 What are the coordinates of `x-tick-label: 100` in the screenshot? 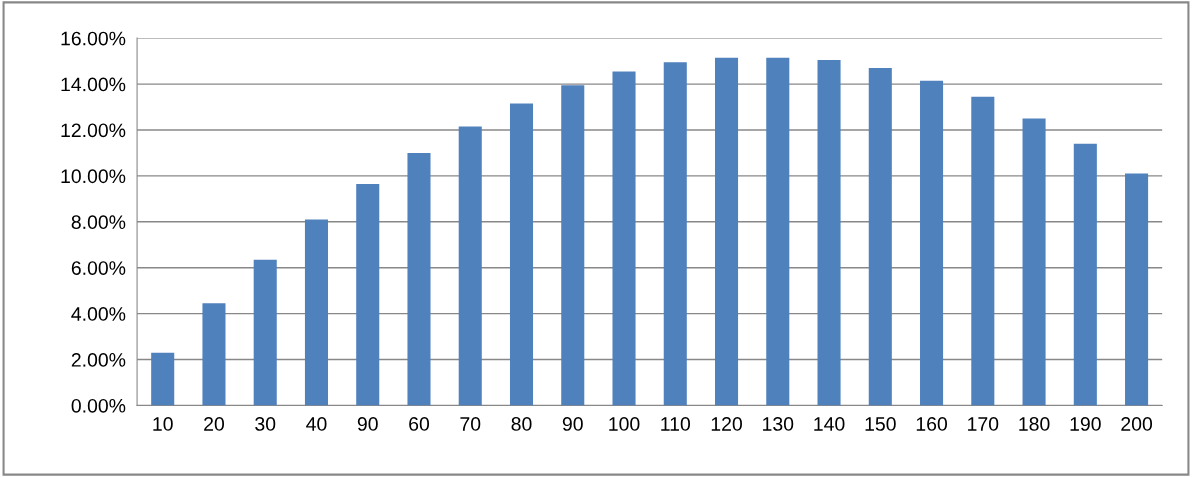 It's located at (624, 424).